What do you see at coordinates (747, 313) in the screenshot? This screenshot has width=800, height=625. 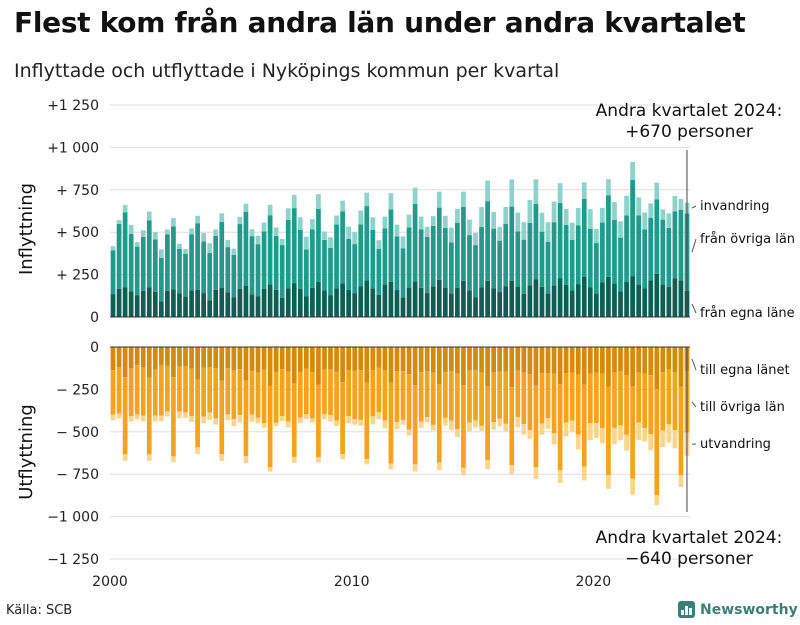 I see `inflow-series-label: från egna läne` at bounding box center [747, 313].